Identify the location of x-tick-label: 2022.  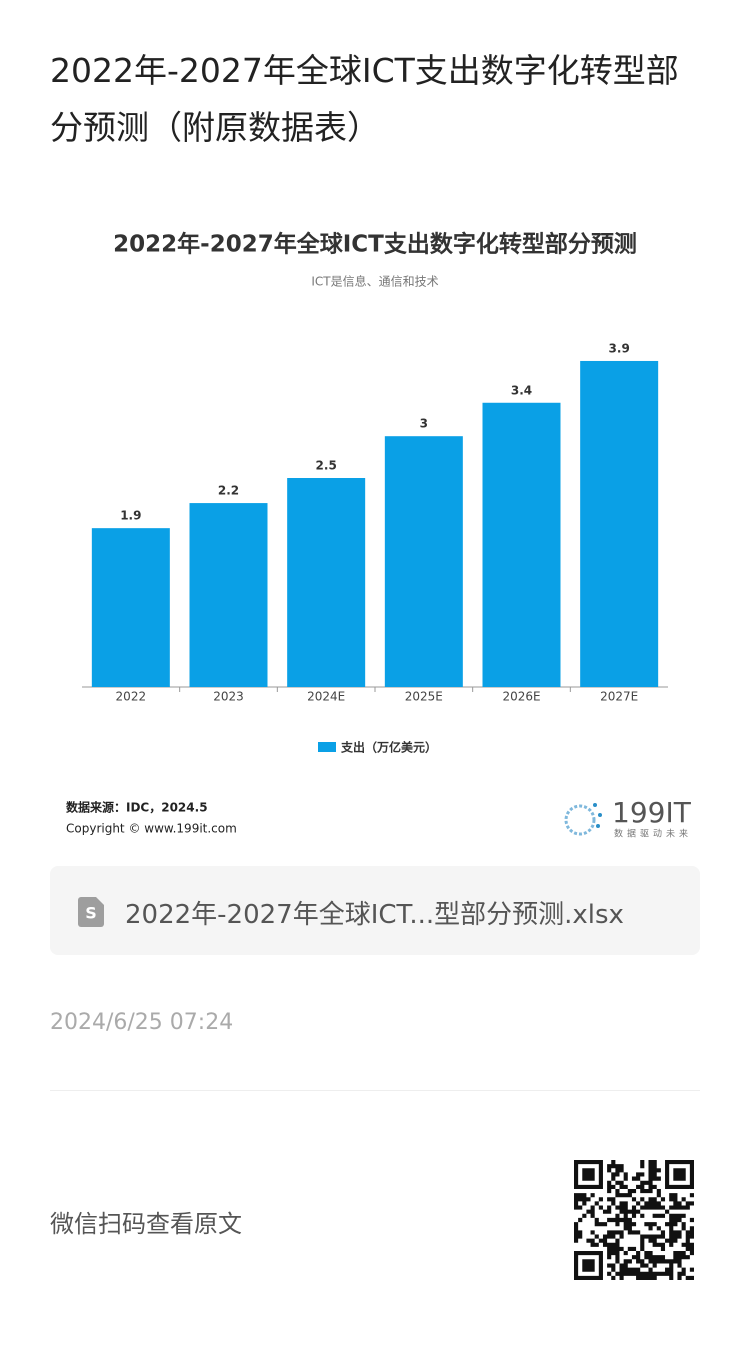
(131, 697).